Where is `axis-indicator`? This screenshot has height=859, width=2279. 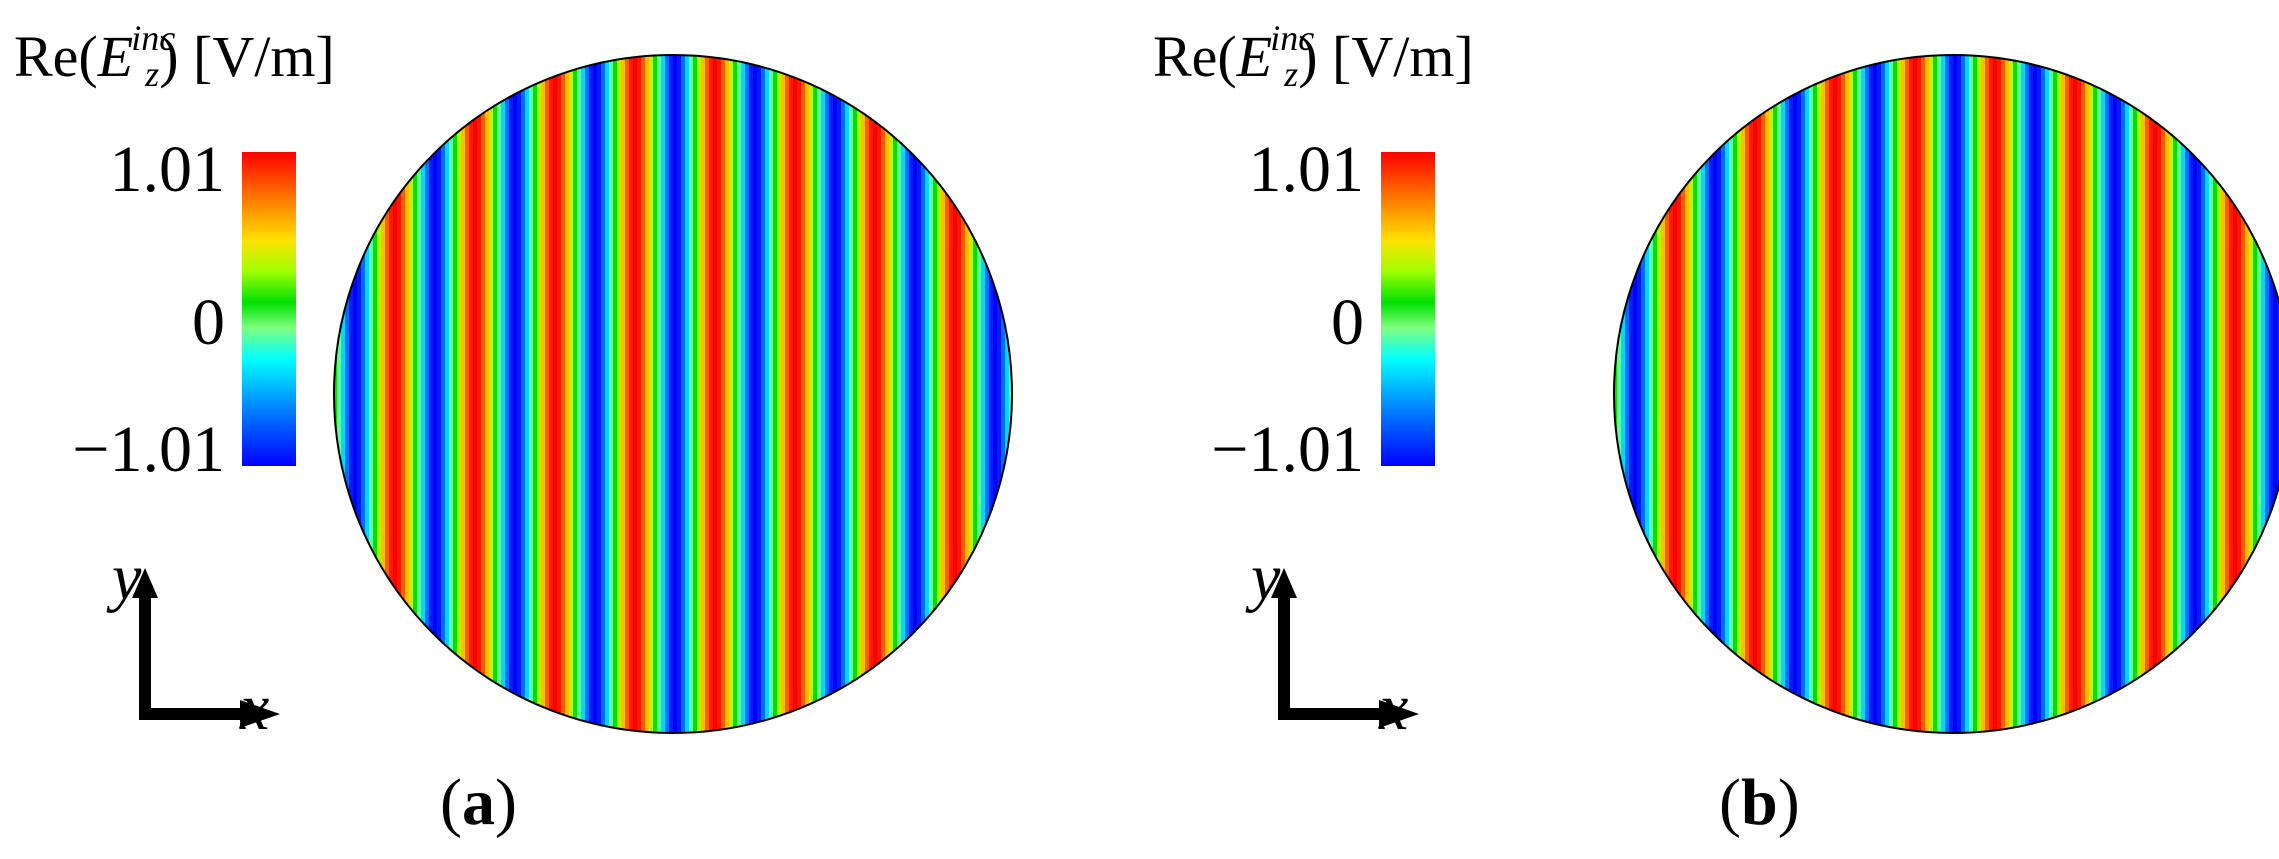
axis-indicator is located at coordinates (210, 640).